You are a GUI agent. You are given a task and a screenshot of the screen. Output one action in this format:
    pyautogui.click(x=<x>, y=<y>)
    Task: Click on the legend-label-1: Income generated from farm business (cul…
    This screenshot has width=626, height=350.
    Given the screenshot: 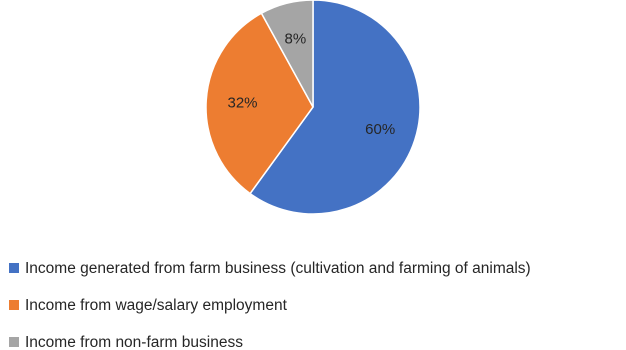 What is the action you would take?
    pyautogui.click(x=278, y=268)
    